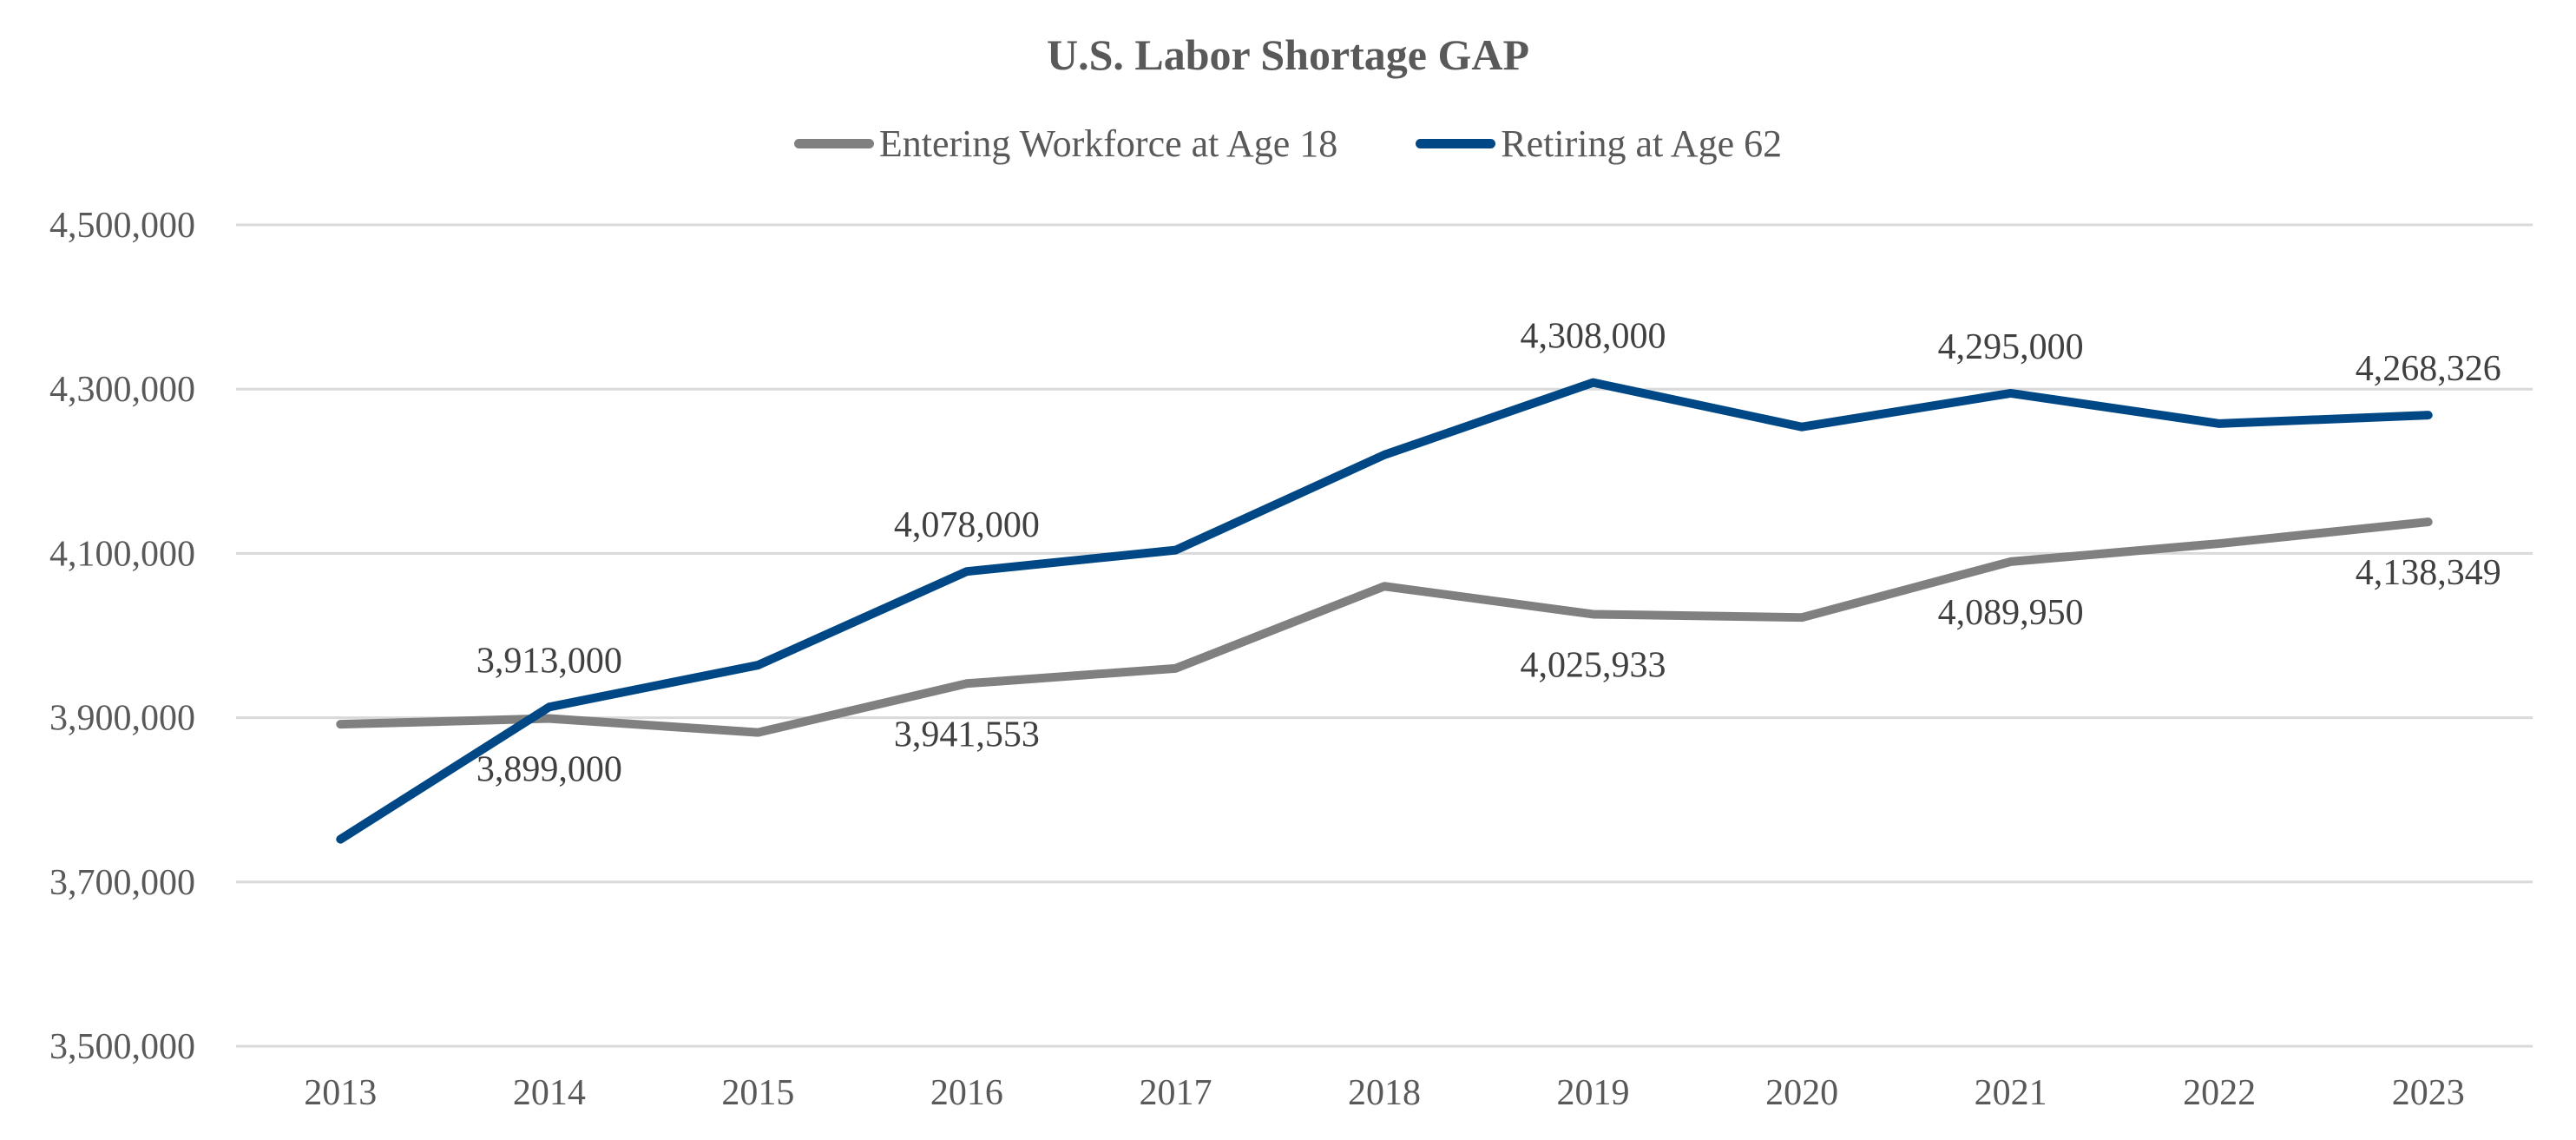 Image resolution: width=2576 pixels, height=1140 pixels. Describe the element at coordinates (833, 143) in the screenshot. I see `legend-swatch-entering-workforce` at that location.